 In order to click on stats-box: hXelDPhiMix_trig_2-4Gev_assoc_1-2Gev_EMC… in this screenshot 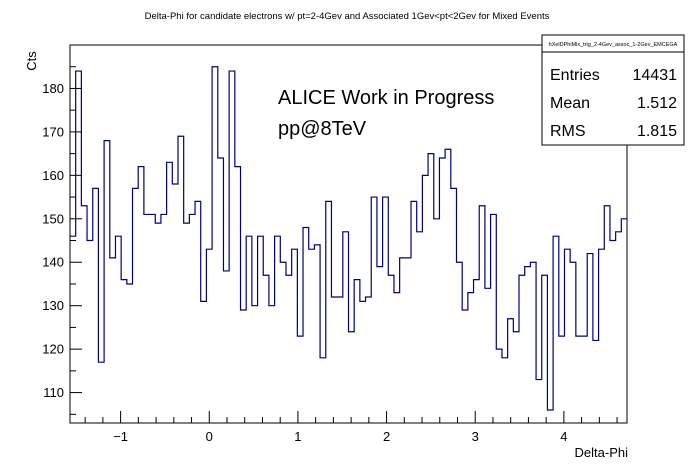, I will do `click(613, 90)`.